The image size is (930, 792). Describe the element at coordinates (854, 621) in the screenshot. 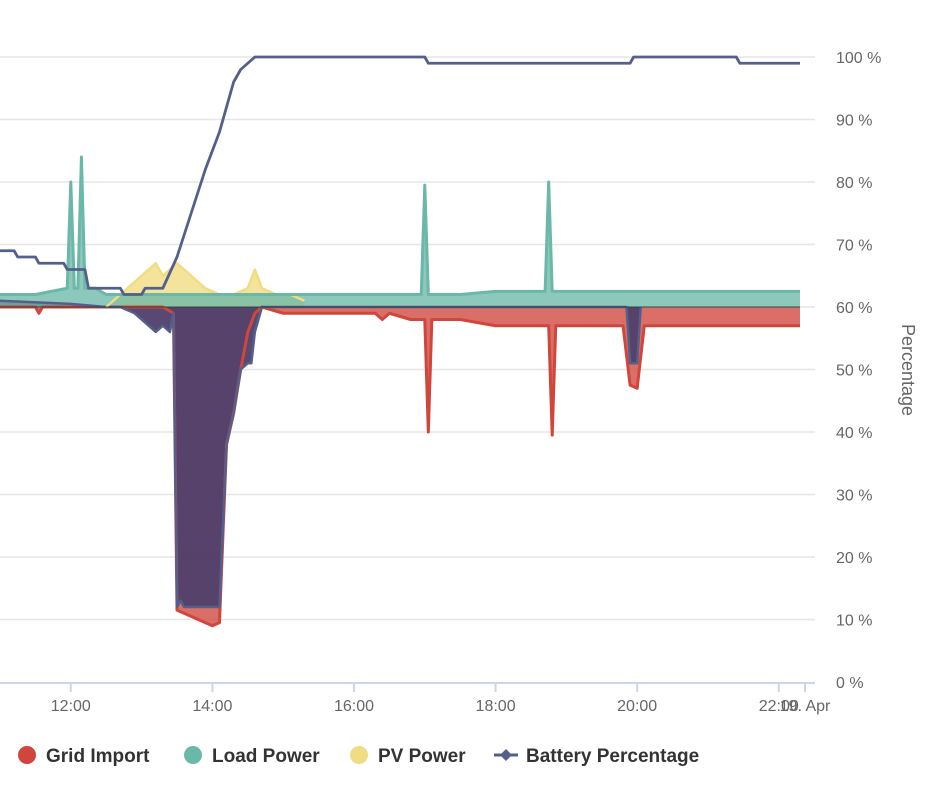

I see `y-tick-label: 10 %` at that location.